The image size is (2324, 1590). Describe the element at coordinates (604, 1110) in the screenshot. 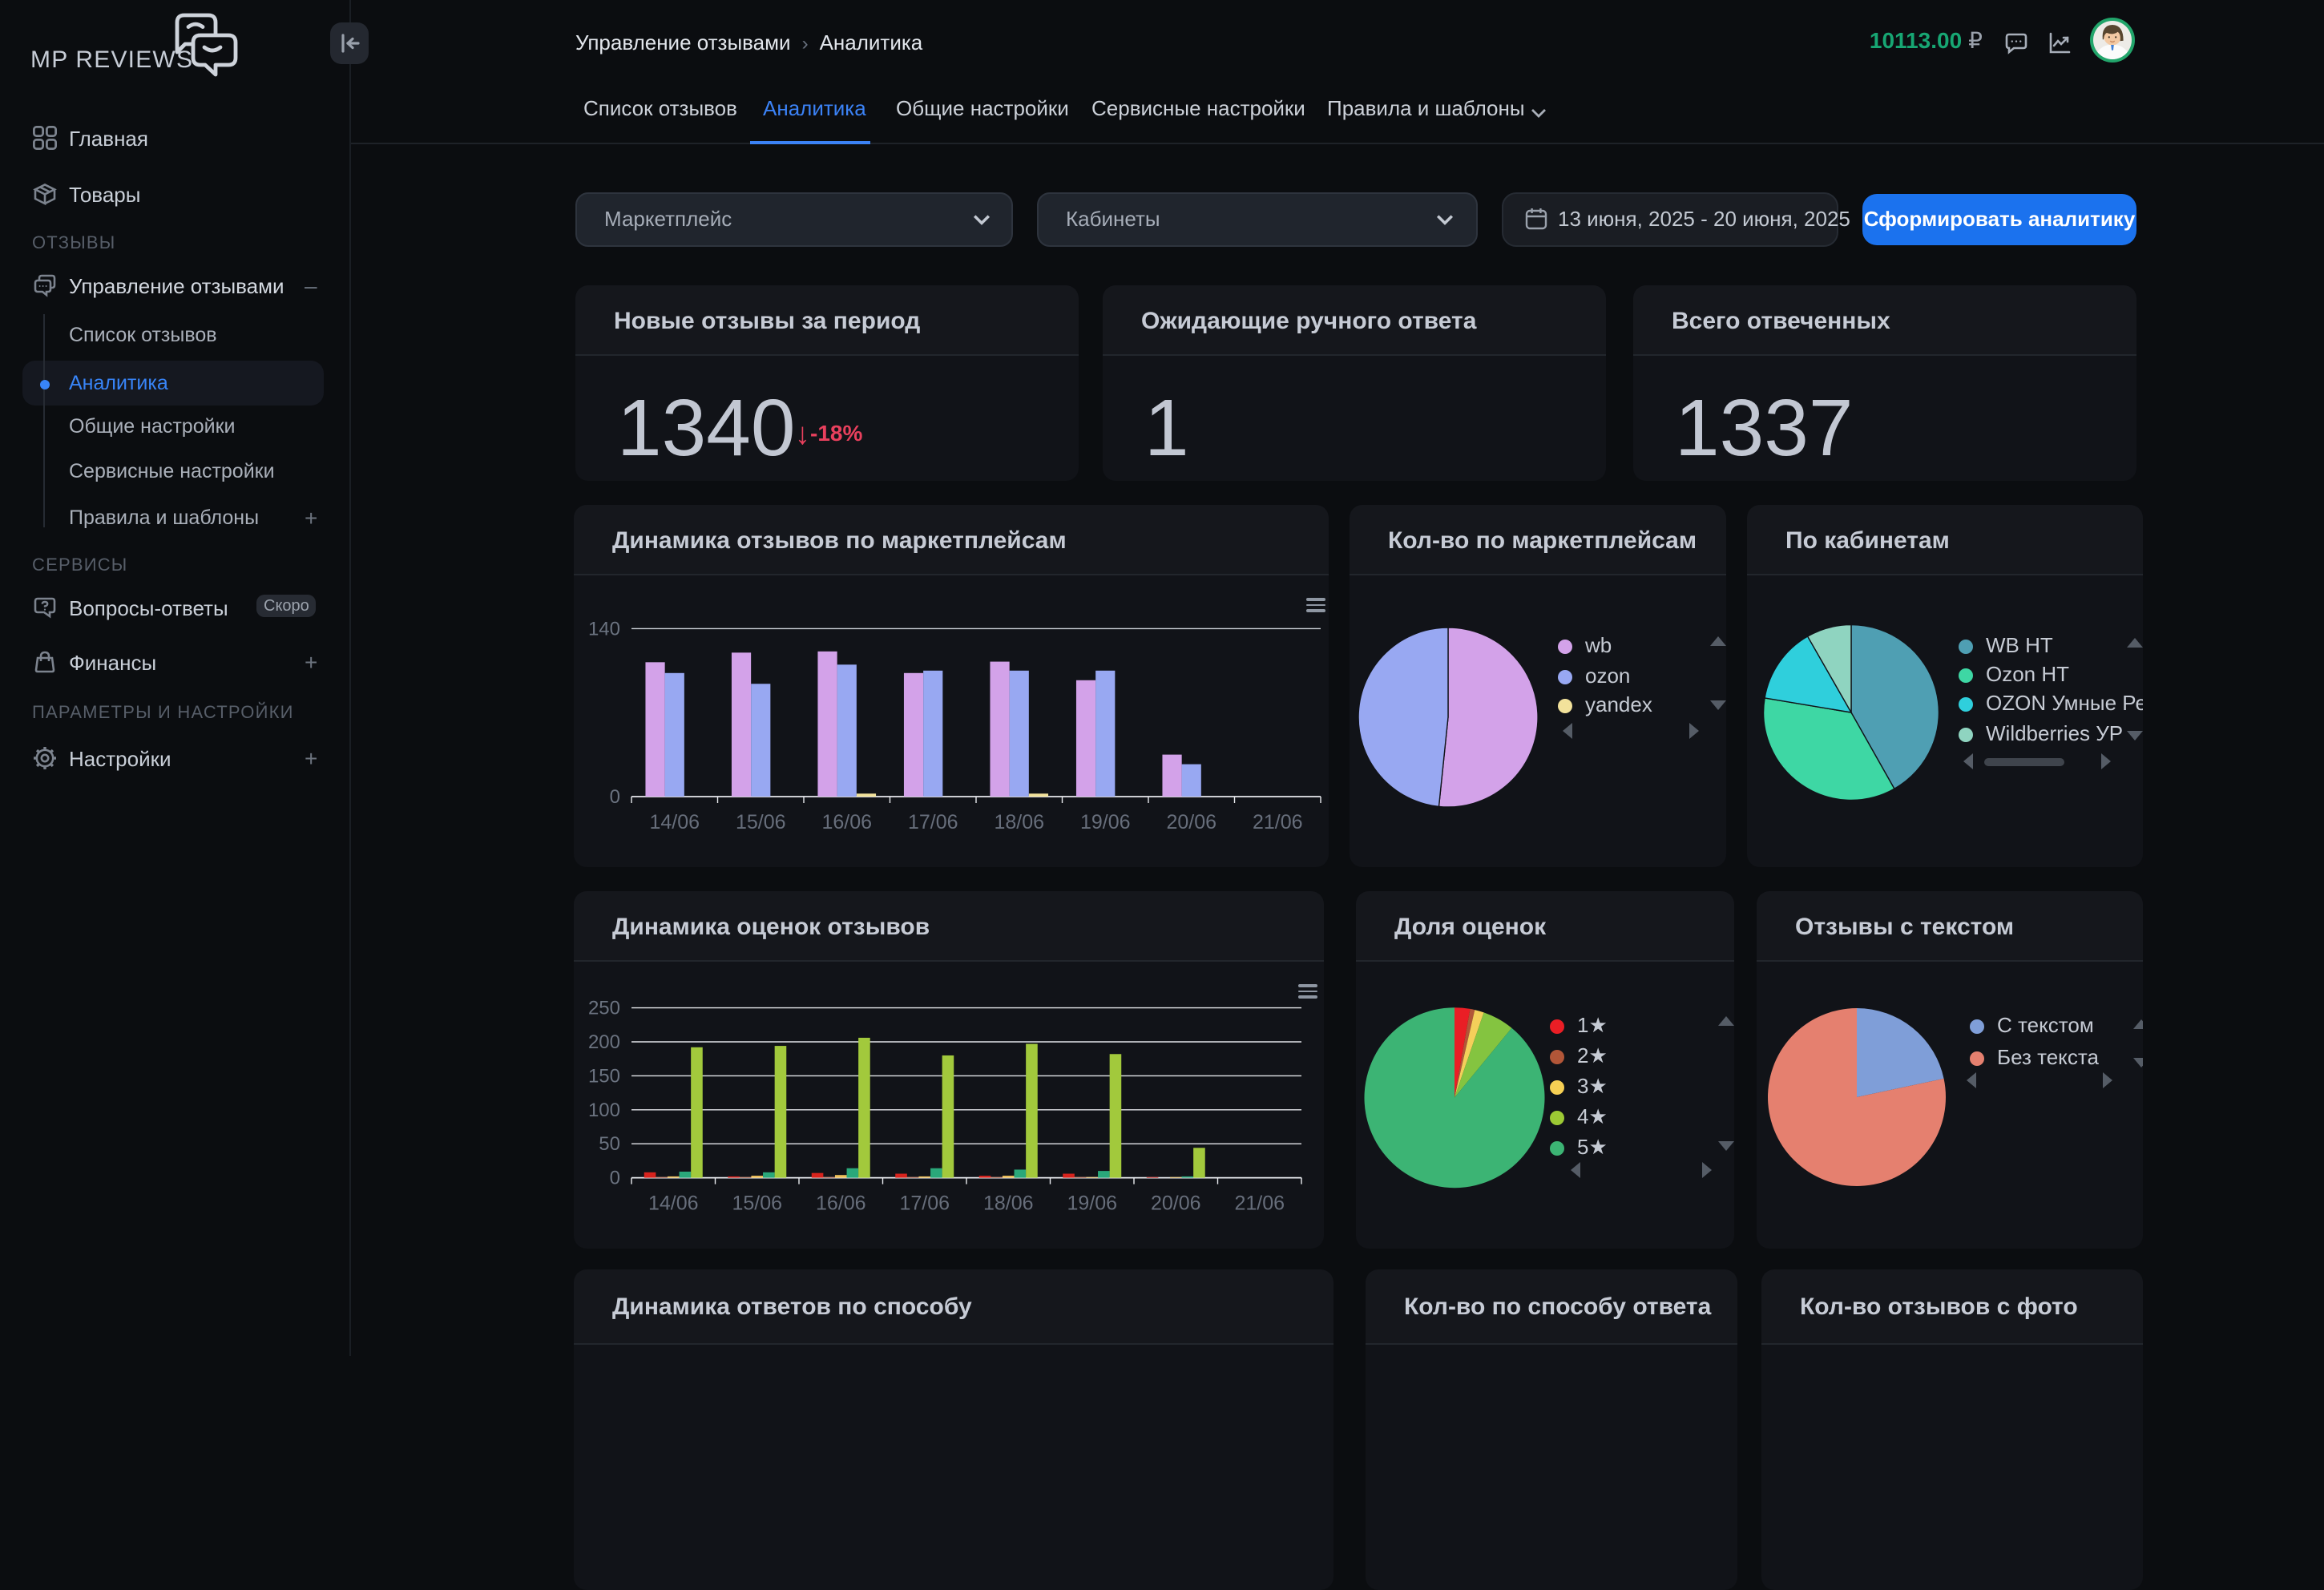

I see `svg-text: 100` at that location.